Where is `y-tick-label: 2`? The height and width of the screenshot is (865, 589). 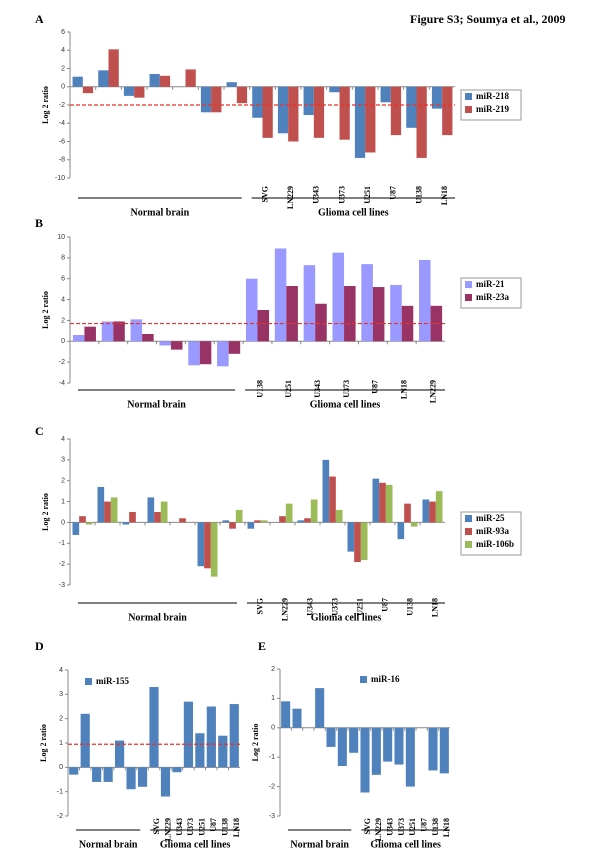
y-tick-label: 2 is located at coordinates (63, 481).